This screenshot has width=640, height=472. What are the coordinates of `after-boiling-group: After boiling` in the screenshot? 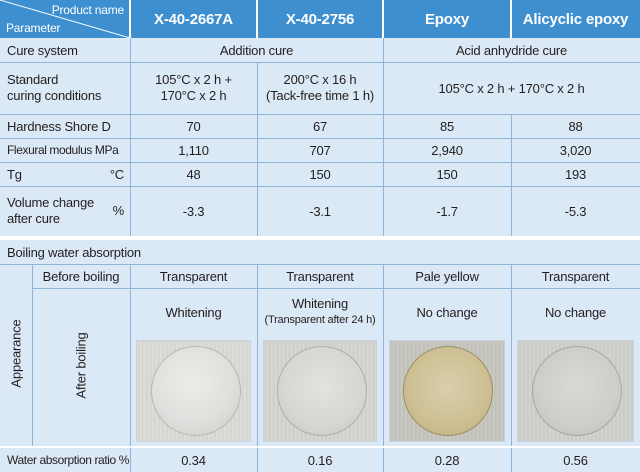 It's located at (81, 367).